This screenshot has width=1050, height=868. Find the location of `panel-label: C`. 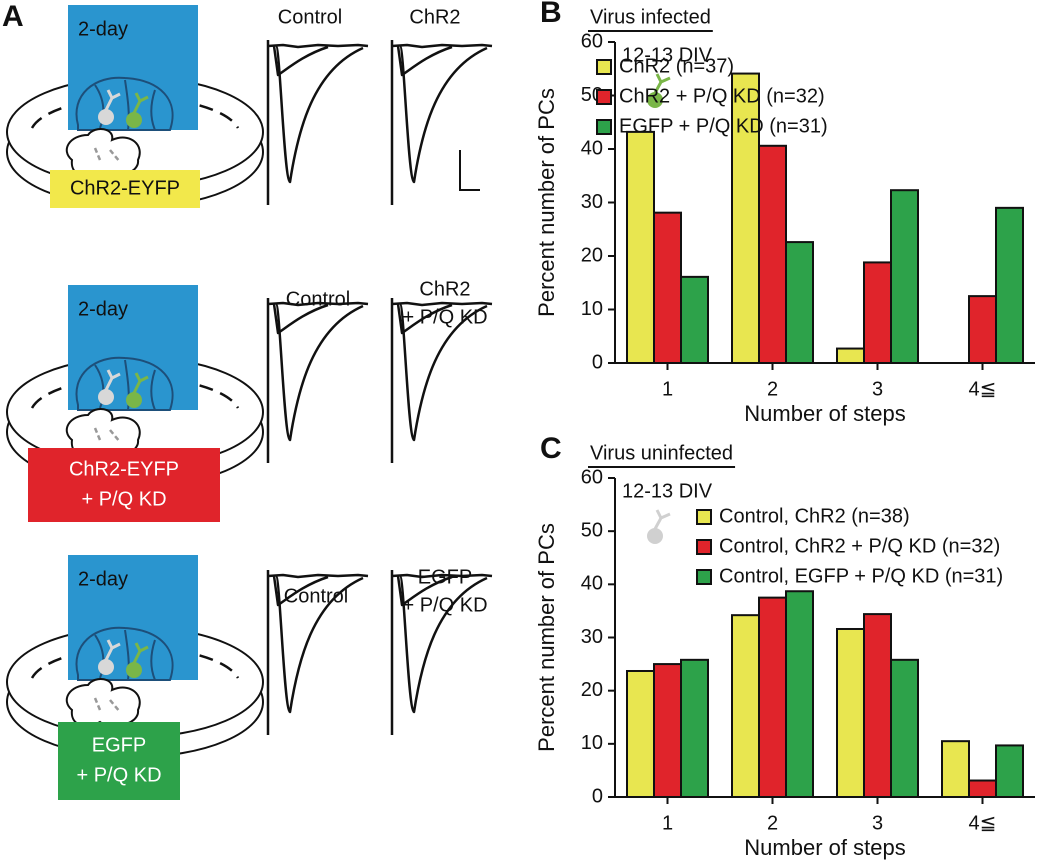

panel-label: C is located at coordinates (551, 448).